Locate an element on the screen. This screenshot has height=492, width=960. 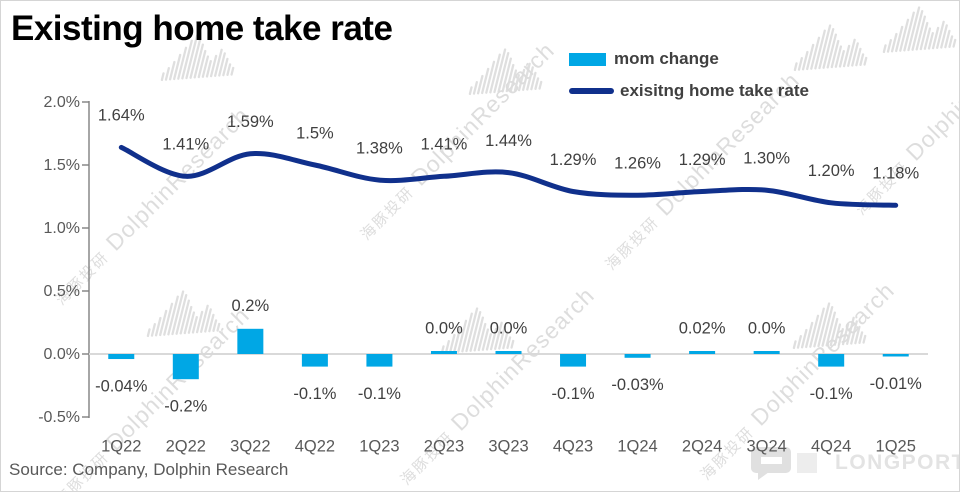
legend-label: mom change is located at coordinates (666, 58).